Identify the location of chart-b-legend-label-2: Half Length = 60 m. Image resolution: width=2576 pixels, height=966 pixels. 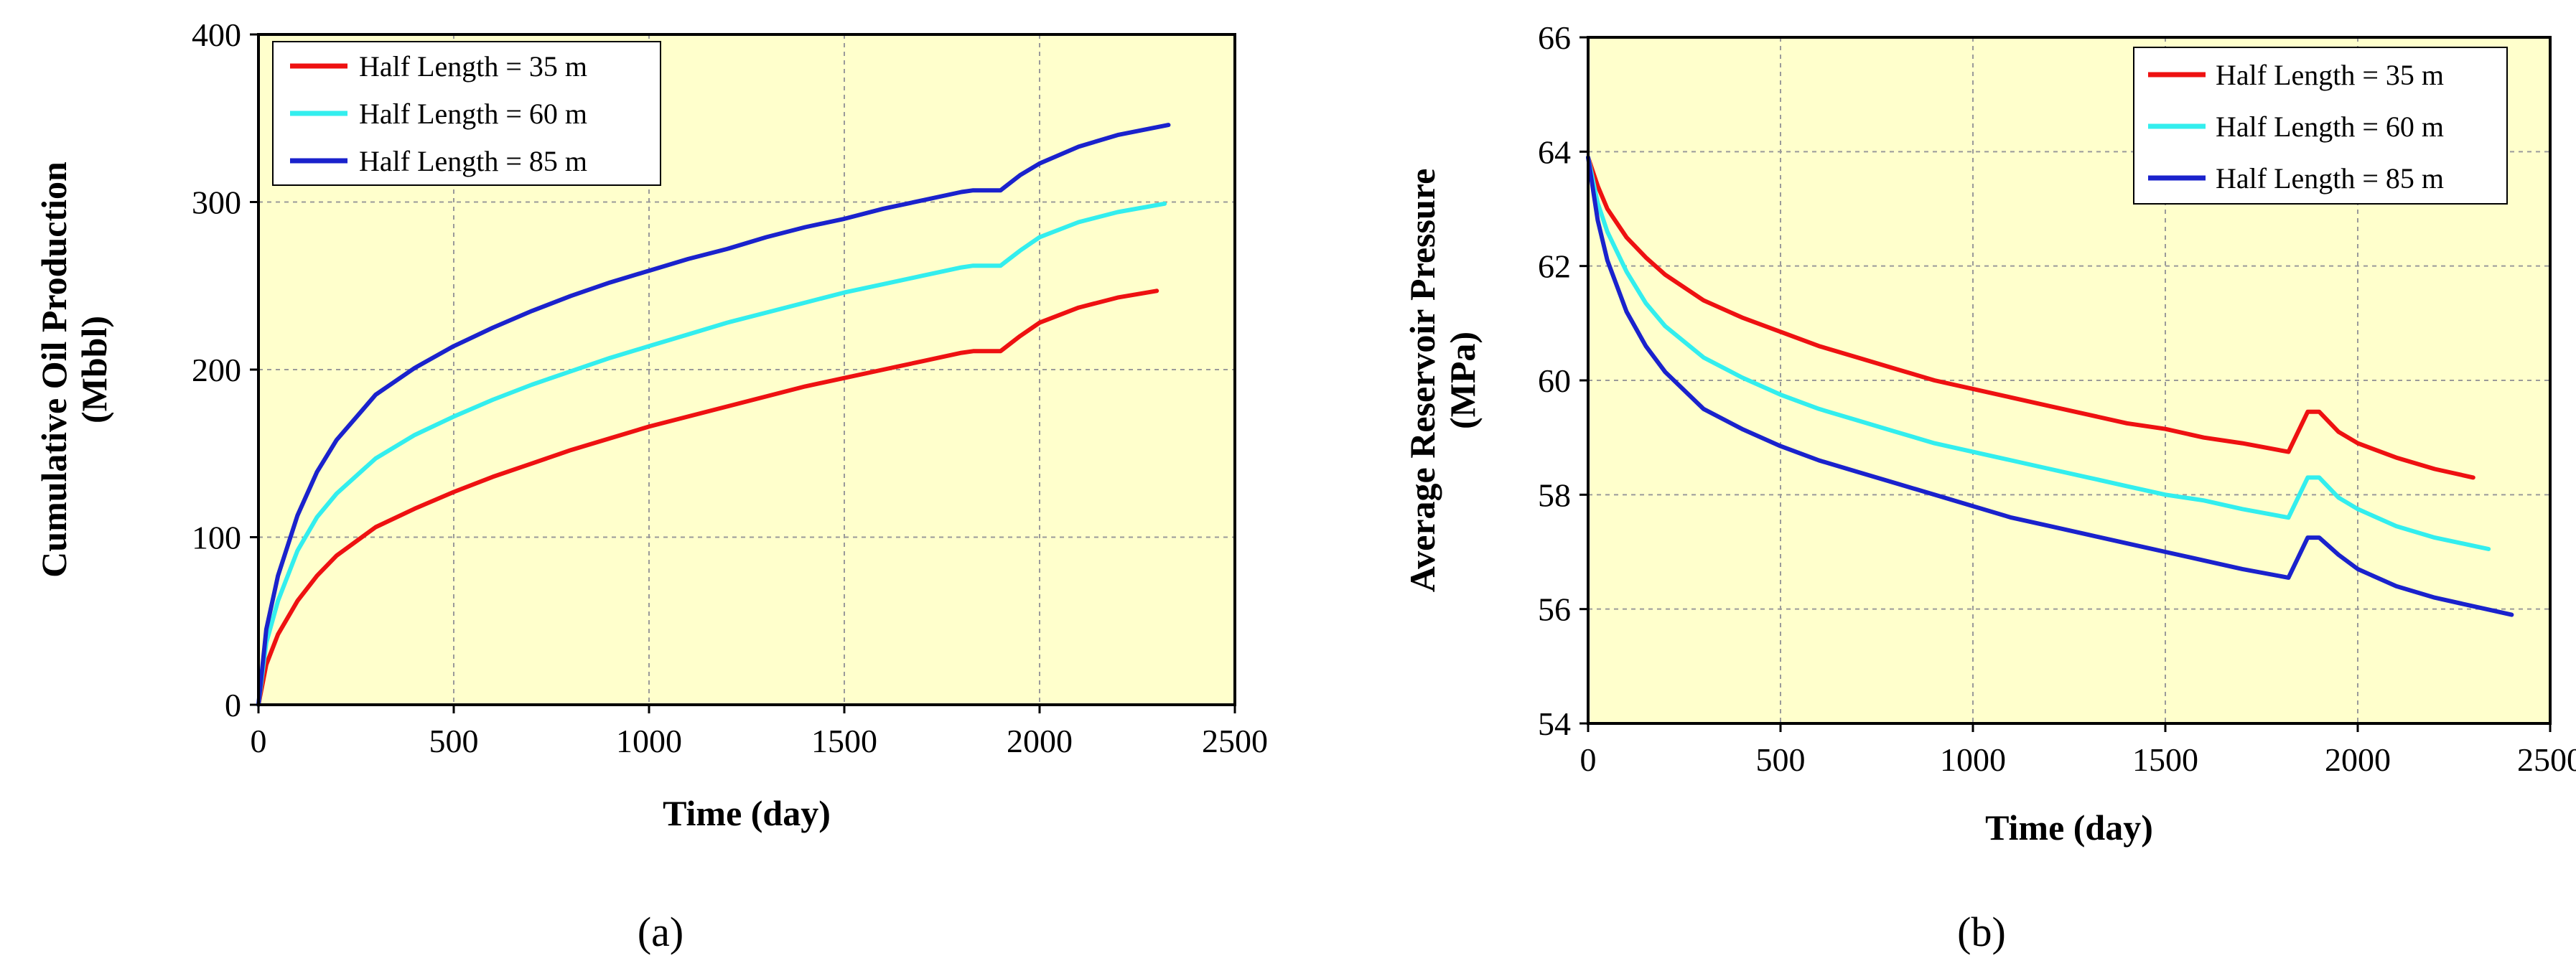
(2330, 127).